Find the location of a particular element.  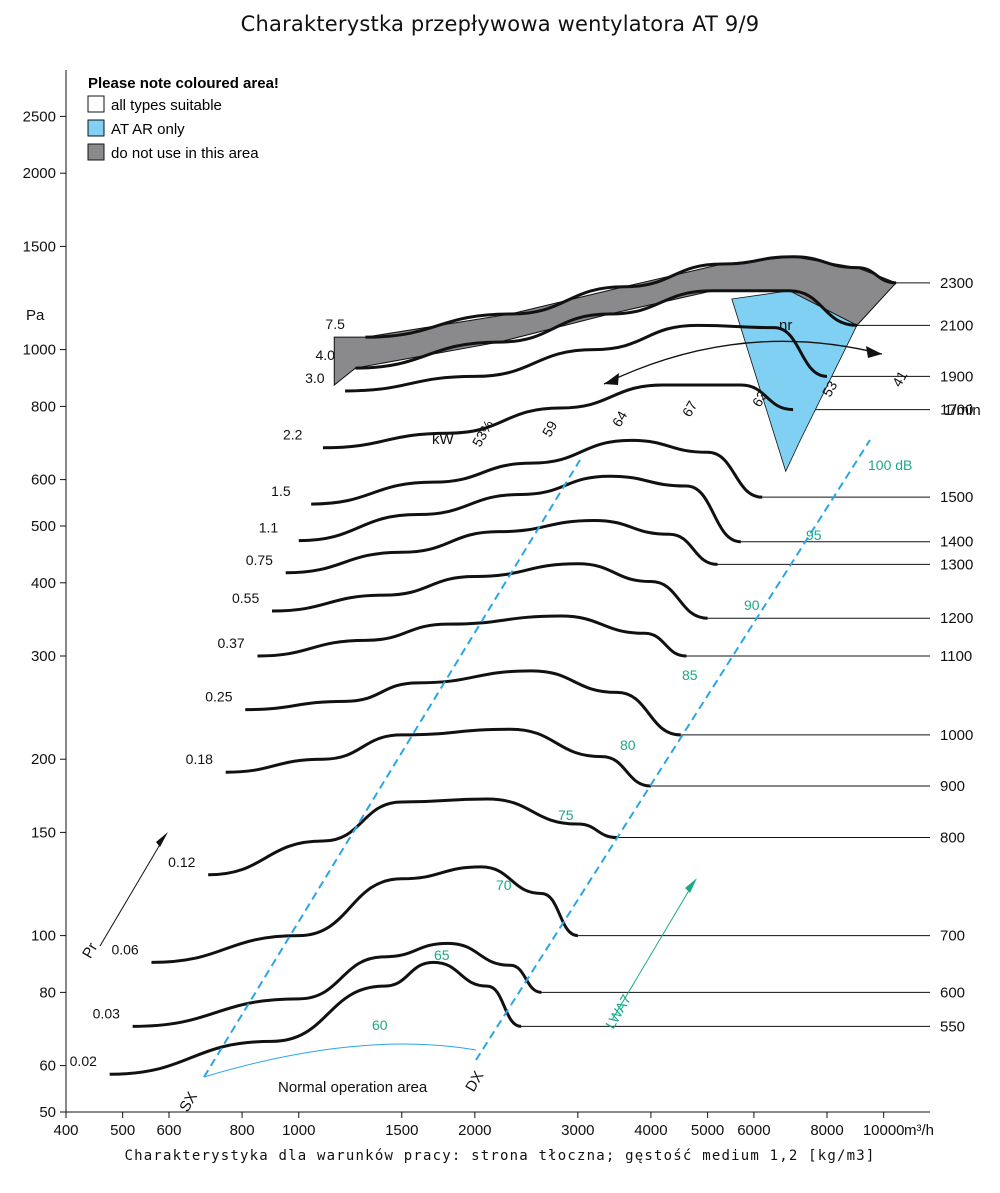

efficiency-arrow-left is located at coordinates (611, 379).